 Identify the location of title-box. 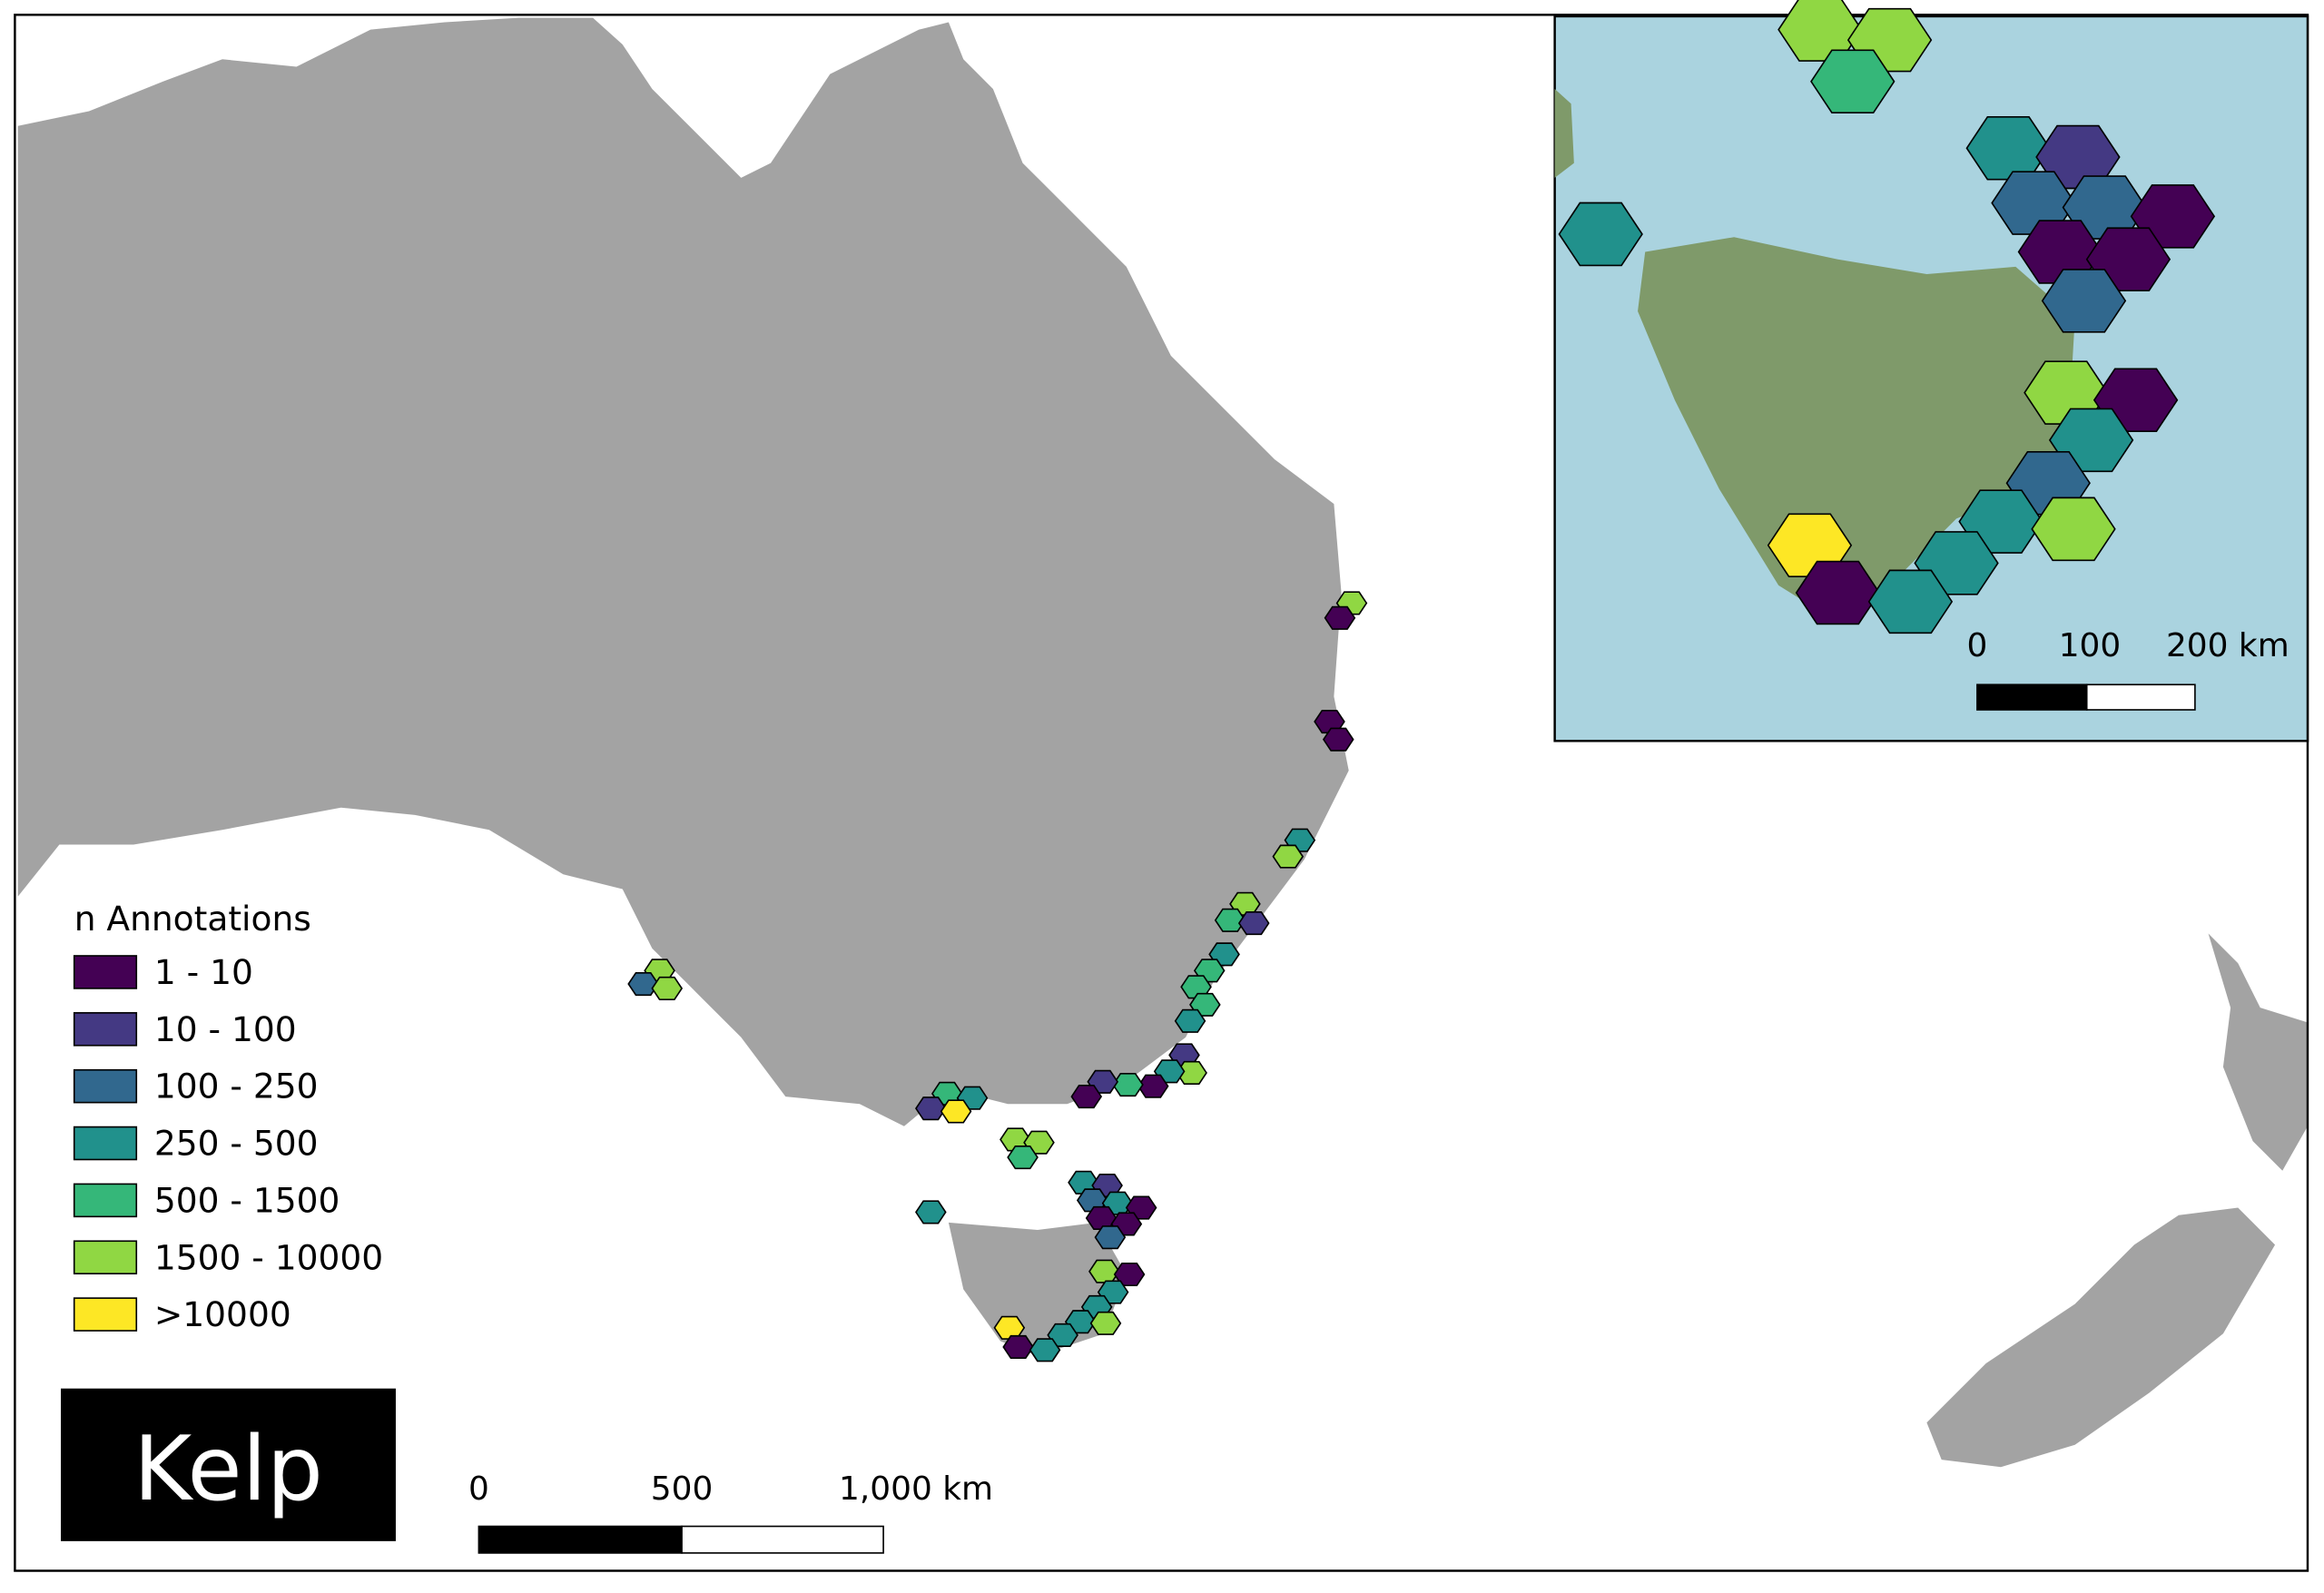
(228, 1464).